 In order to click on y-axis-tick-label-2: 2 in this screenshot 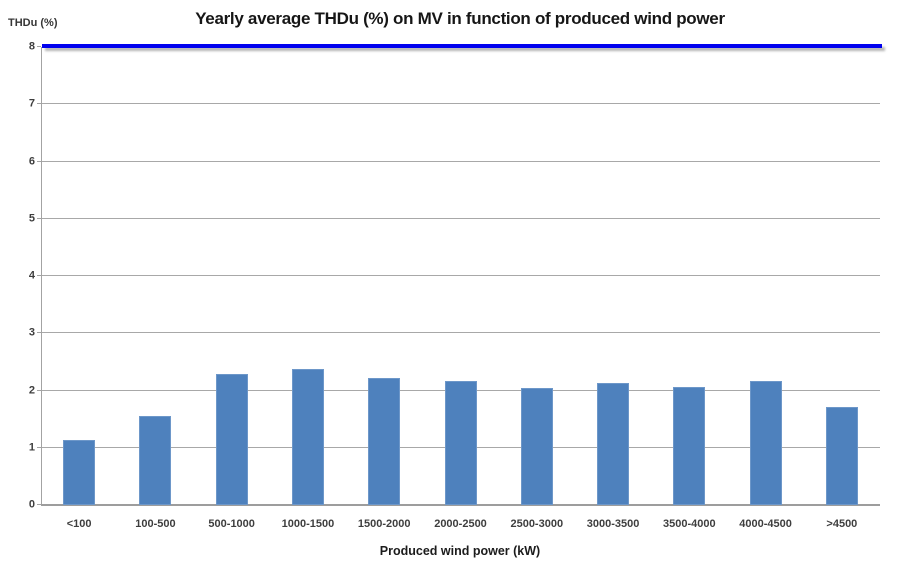, I will do `click(31, 390)`.